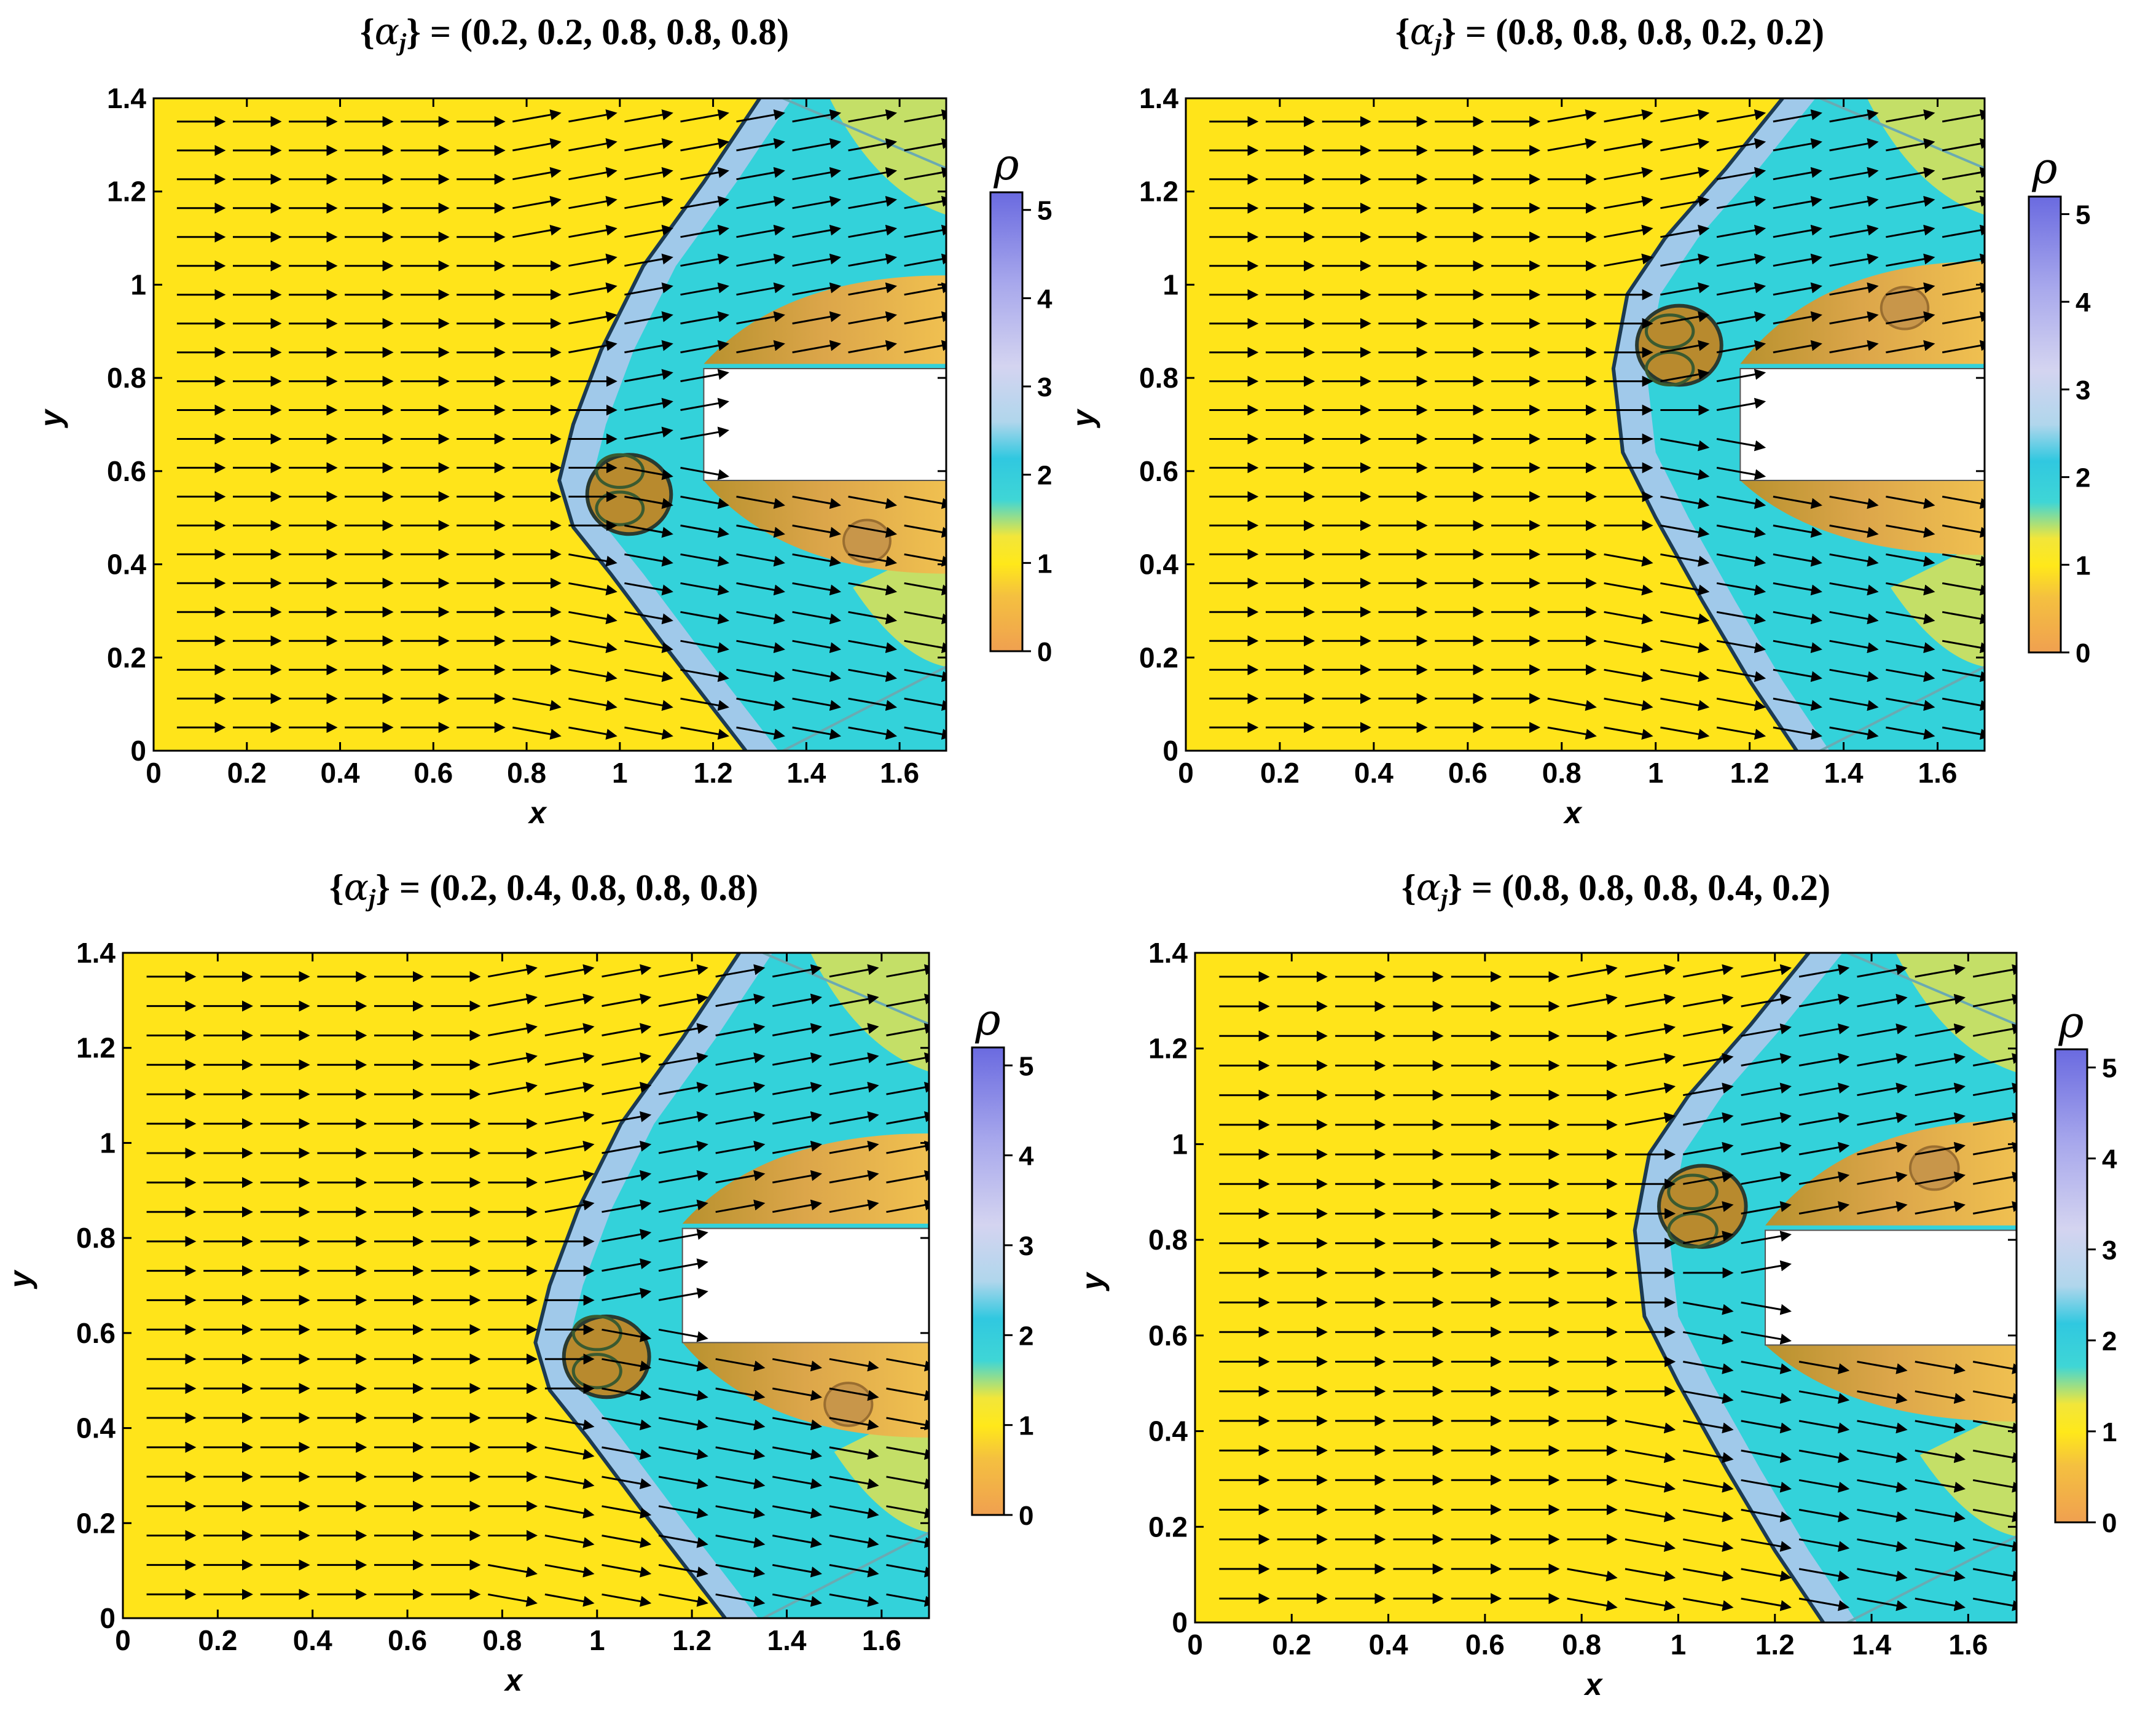 Image resolution: width=2156 pixels, height=1714 pixels. Describe the element at coordinates (1562, 773) in the screenshot. I see `x-tick-label: 0.8` at that location.